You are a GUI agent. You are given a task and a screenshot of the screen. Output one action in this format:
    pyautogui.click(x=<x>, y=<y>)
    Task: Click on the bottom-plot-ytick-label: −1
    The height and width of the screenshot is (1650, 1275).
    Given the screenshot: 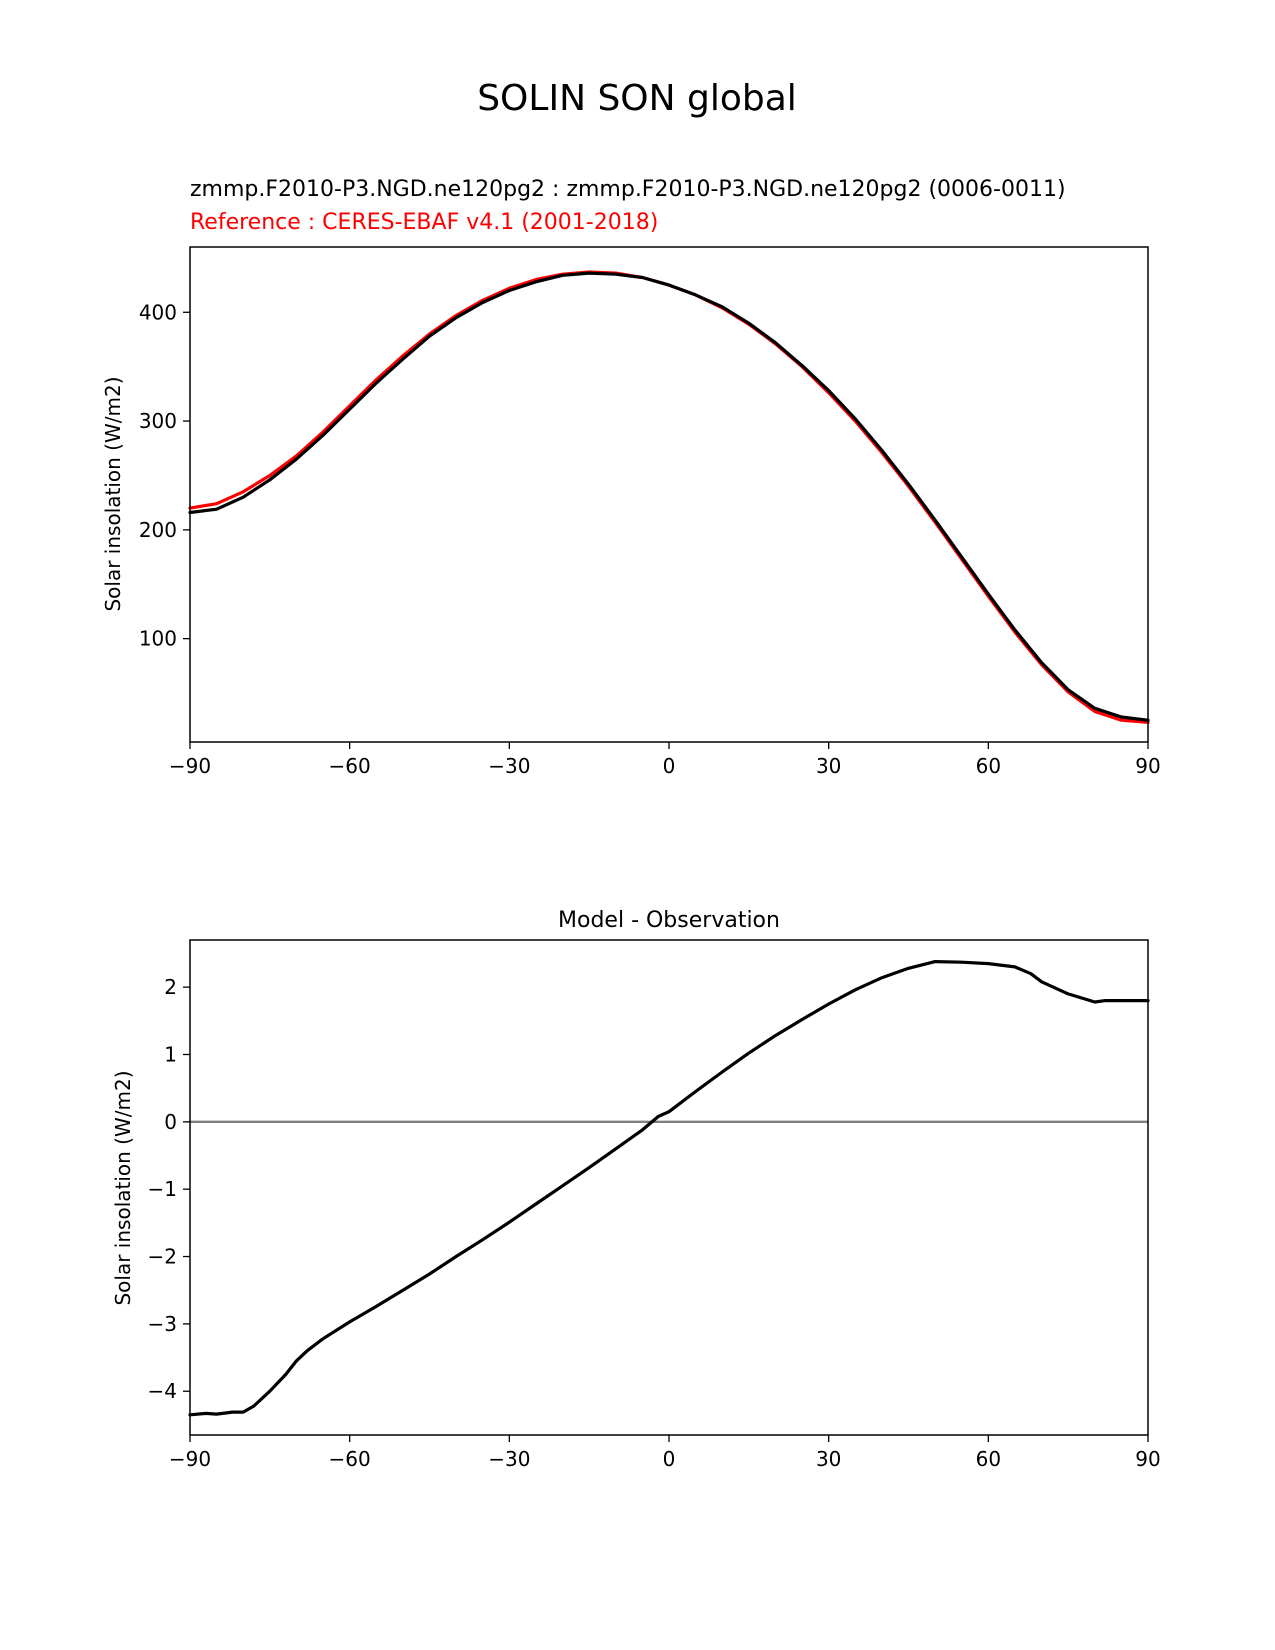 What is the action you would take?
    pyautogui.click(x=162, y=1189)
    